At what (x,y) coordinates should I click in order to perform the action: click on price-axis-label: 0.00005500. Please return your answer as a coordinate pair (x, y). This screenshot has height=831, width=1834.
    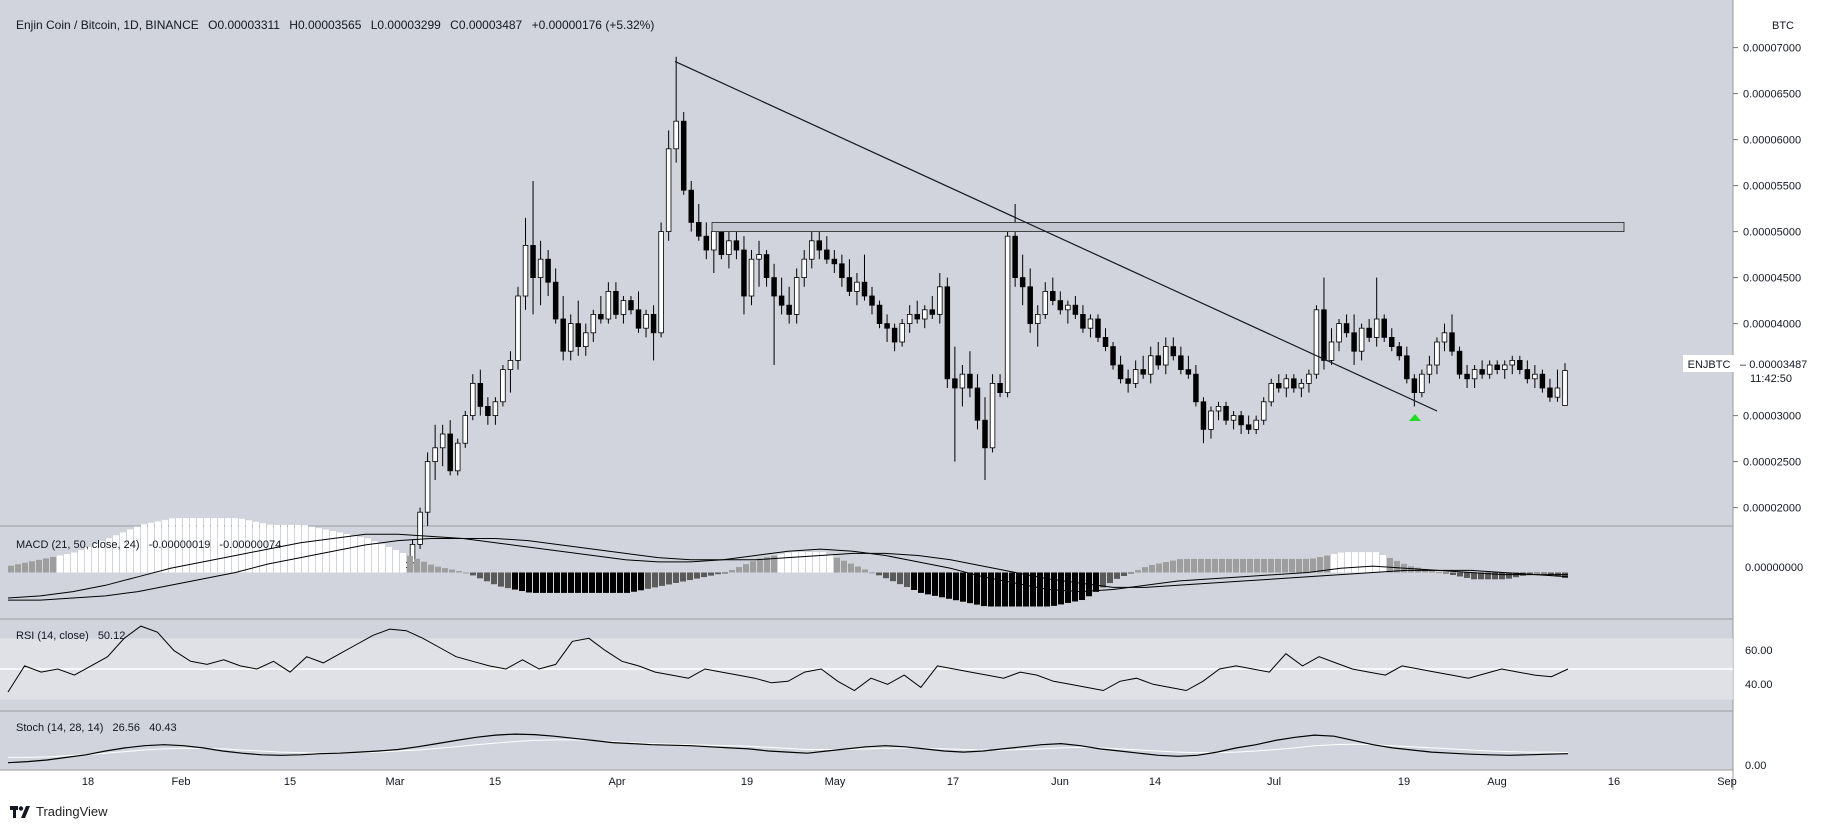
    Looking at the image, I should click on (1772, 187).